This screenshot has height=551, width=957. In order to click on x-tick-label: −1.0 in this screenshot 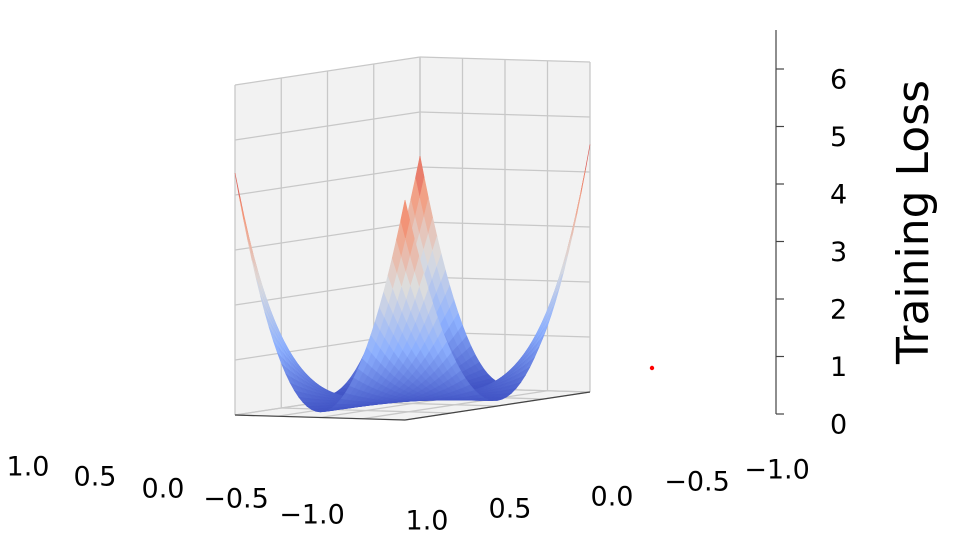, I will do `click(312, 515)`.